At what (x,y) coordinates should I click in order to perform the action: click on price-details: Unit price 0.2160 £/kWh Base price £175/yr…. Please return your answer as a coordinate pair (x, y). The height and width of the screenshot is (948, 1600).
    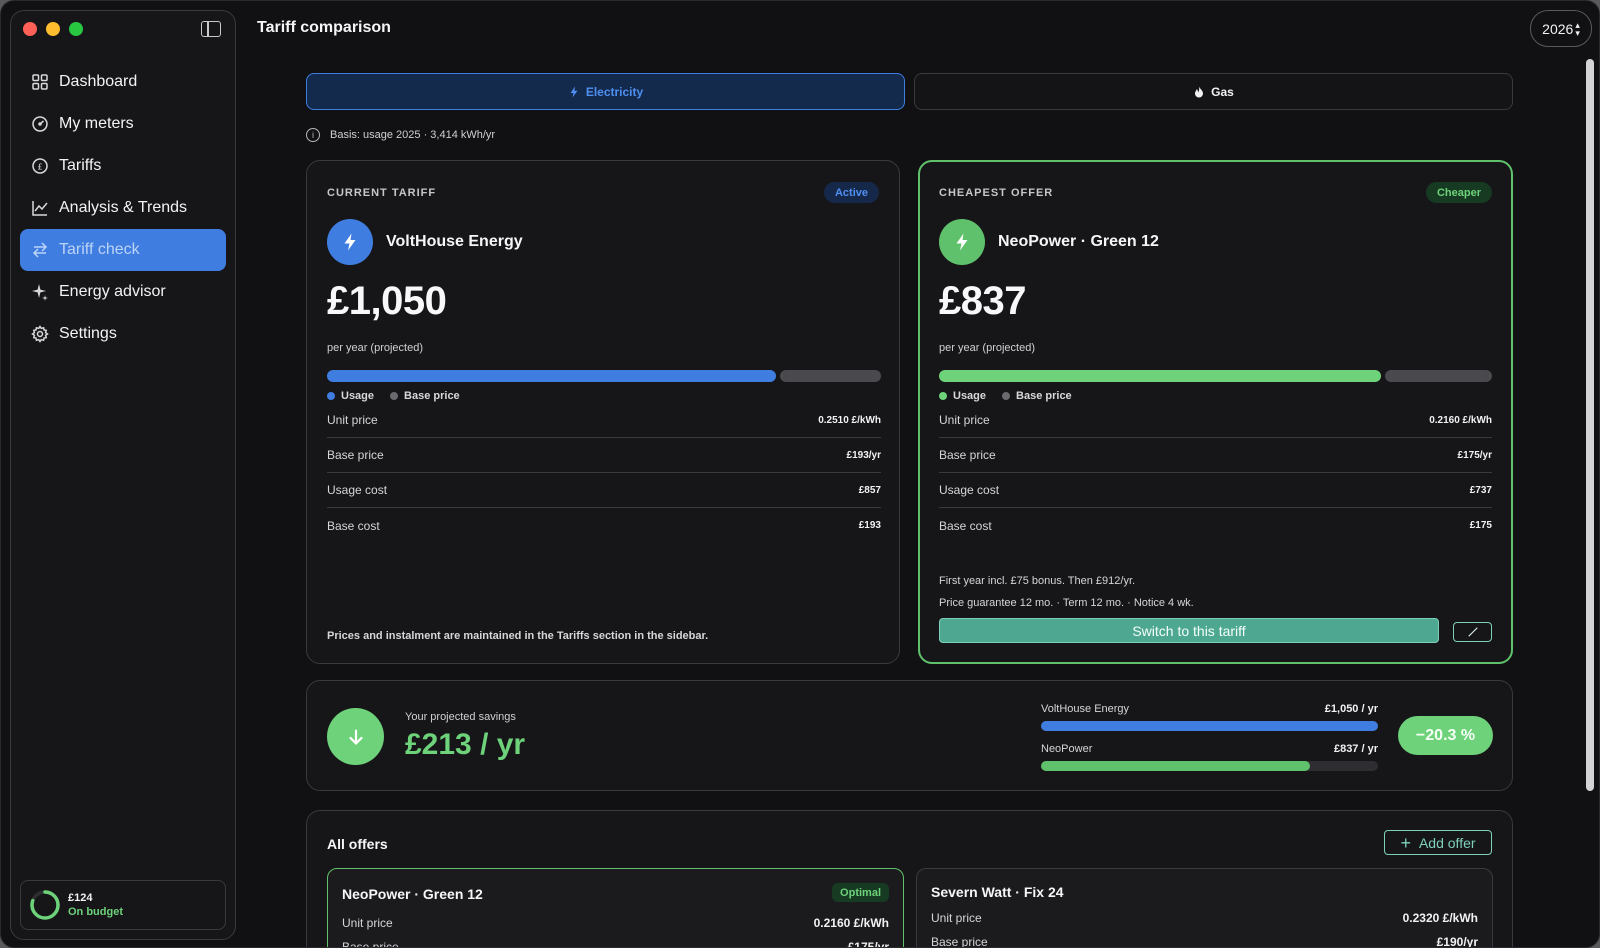
    Looking at the image, I should click on (1215, 473).